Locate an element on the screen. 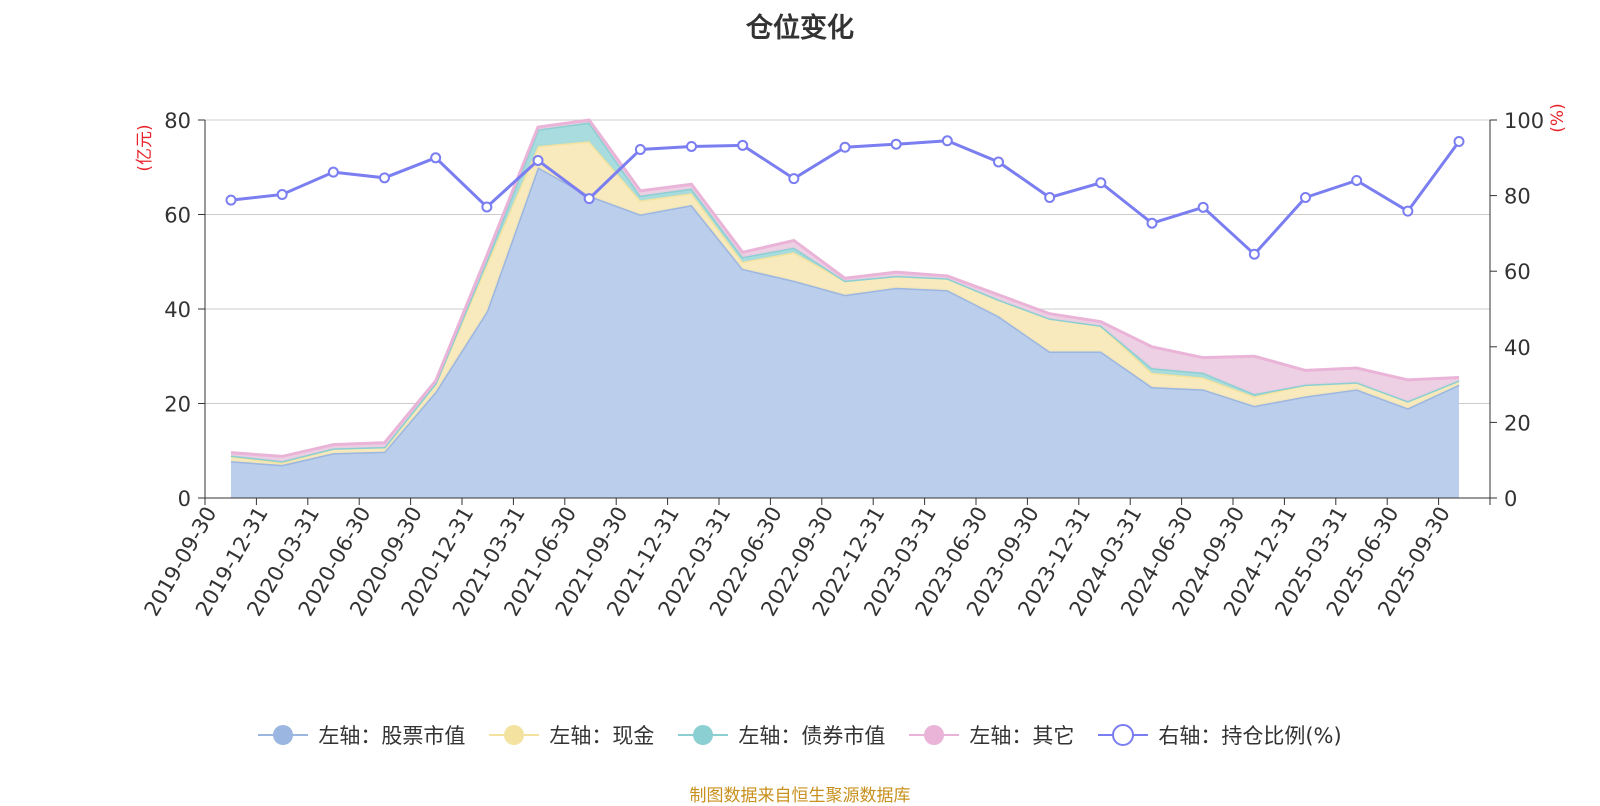 The height and width of the screenshot is (806, 1600). legend-label: 左轴：股票市值 is located at coordinates (392, 736).